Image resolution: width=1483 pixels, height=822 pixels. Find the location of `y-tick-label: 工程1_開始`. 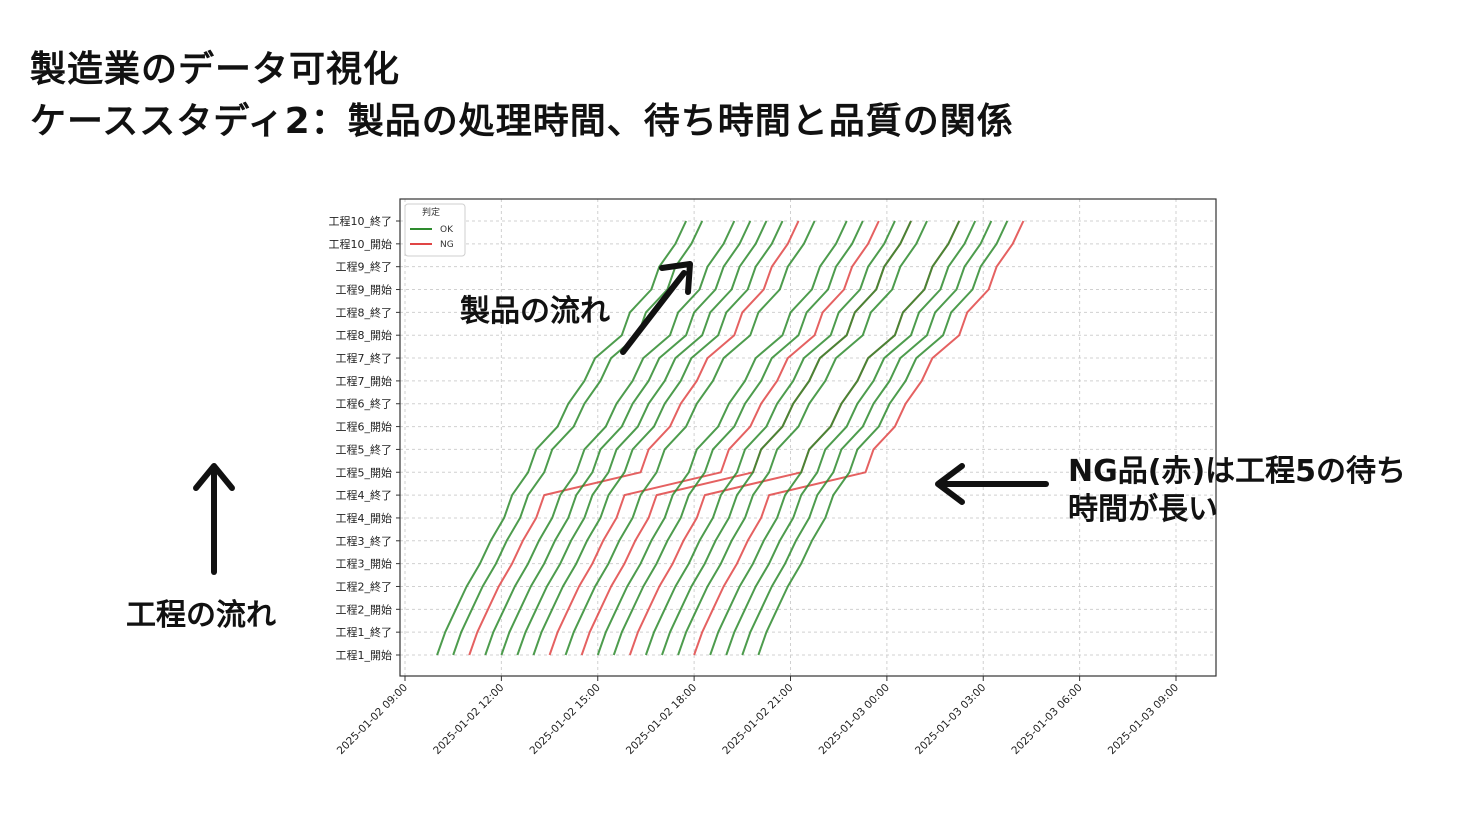

y-tick-label: 工程1_開始 is located at coordinates (364, 655).